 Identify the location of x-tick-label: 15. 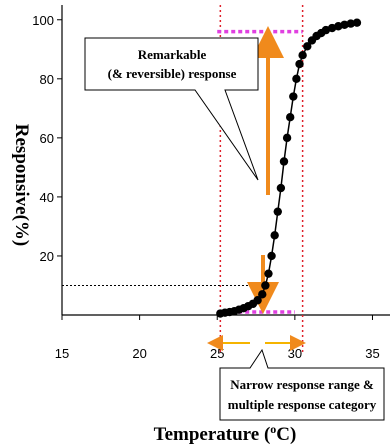
(62, 353).